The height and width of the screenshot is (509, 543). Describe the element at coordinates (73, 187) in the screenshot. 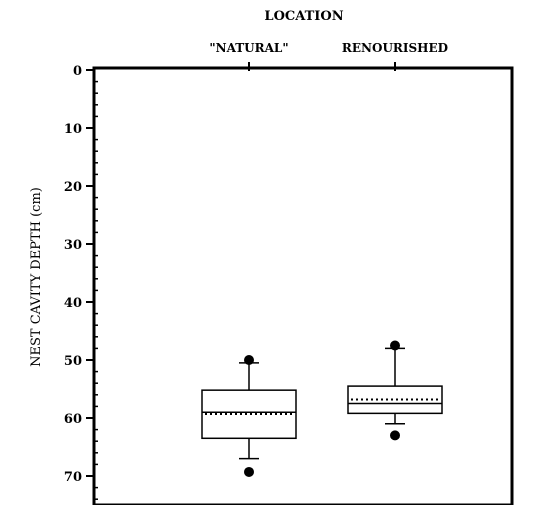

I see `y-tick-label: 20` at that location.